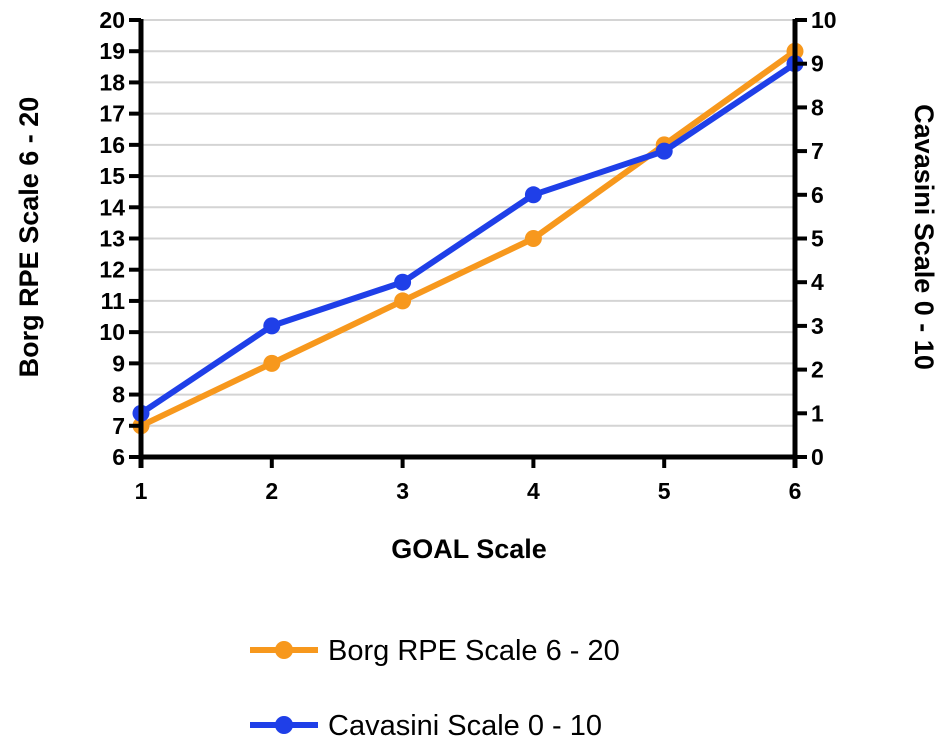 Image resolution: width=950 pixels, height=751 pixels. I want to click on right-tick-label: 5, so click(817, 239).